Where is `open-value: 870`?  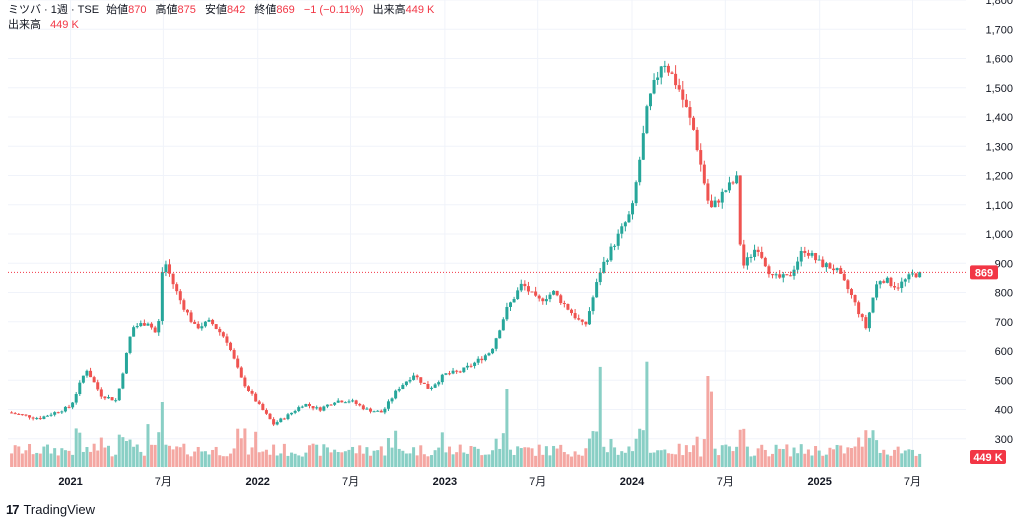
open-value: 870 is located at coordinates (137, 10).